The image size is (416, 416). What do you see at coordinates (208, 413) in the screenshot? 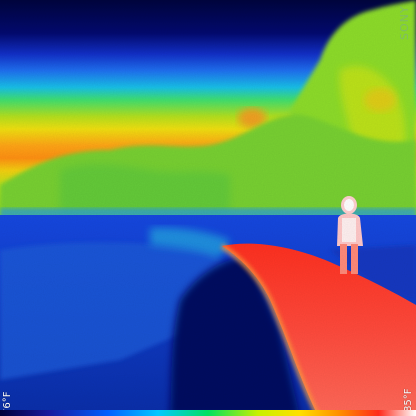
I see `temperature-colorbar` at bounding box center [208, 413].